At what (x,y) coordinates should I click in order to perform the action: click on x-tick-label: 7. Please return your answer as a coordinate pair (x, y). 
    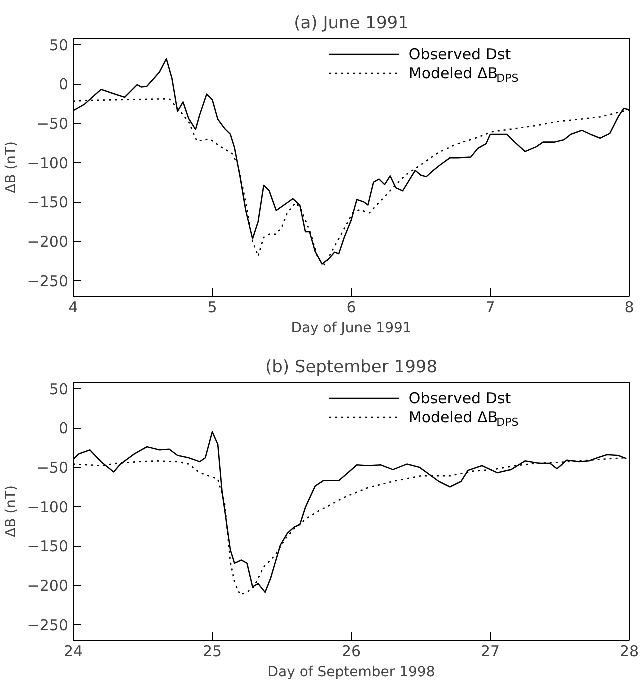
    Looking at the image, I should click on (491, 307).